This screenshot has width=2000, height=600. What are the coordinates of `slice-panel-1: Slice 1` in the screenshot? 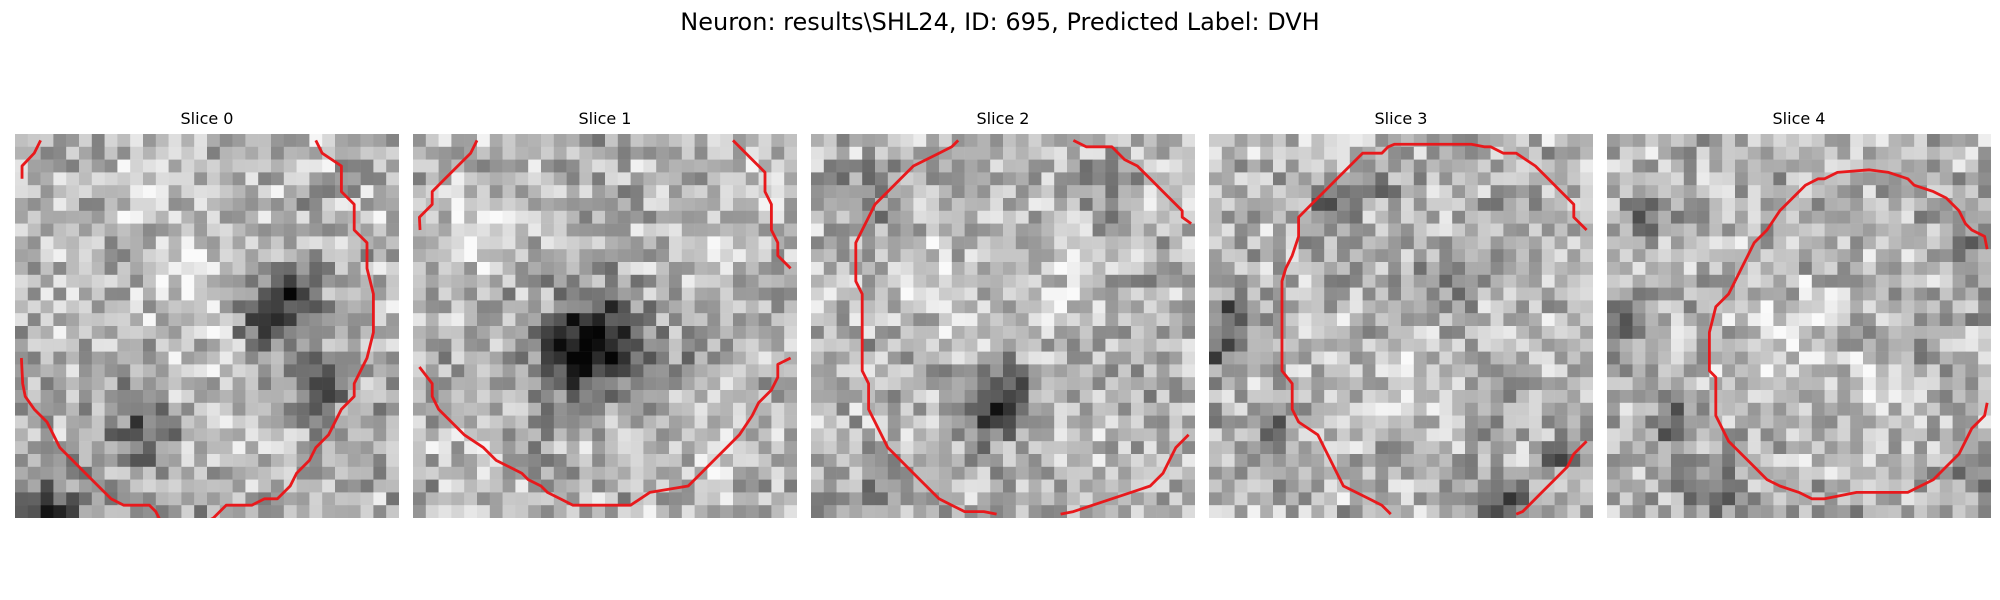 It's located at (605, 313).